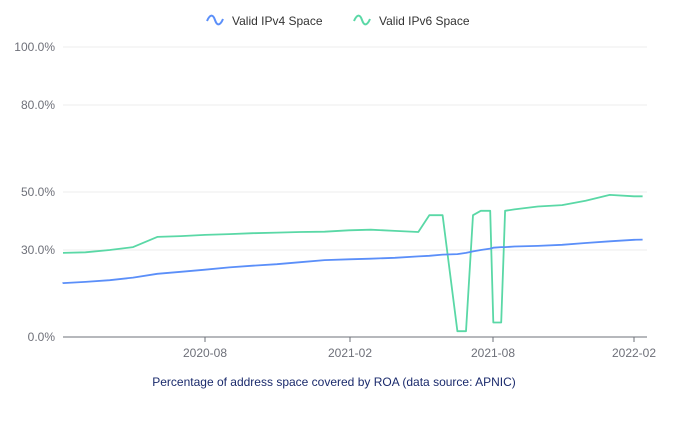 The image size is (693, 423). Describe the element at coordinates (338, 21) in the screenshot. I see `legend: Valid IPv4 Space Valid IPv6 Space` at that location.